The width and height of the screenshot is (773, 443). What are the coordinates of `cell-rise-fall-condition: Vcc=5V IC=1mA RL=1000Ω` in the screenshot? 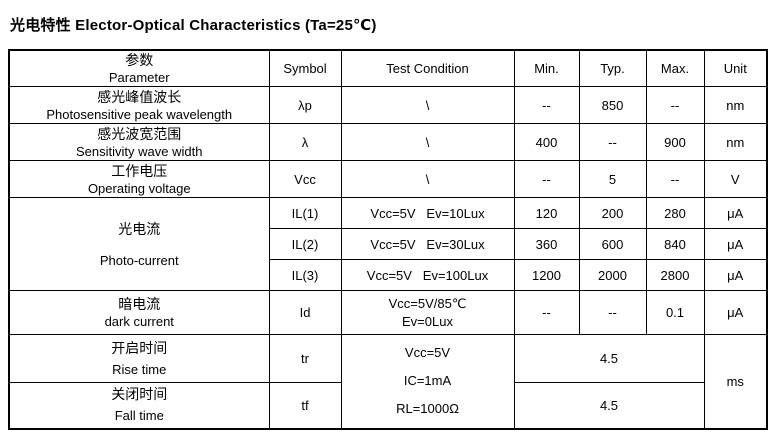 It's located at (427, 381).